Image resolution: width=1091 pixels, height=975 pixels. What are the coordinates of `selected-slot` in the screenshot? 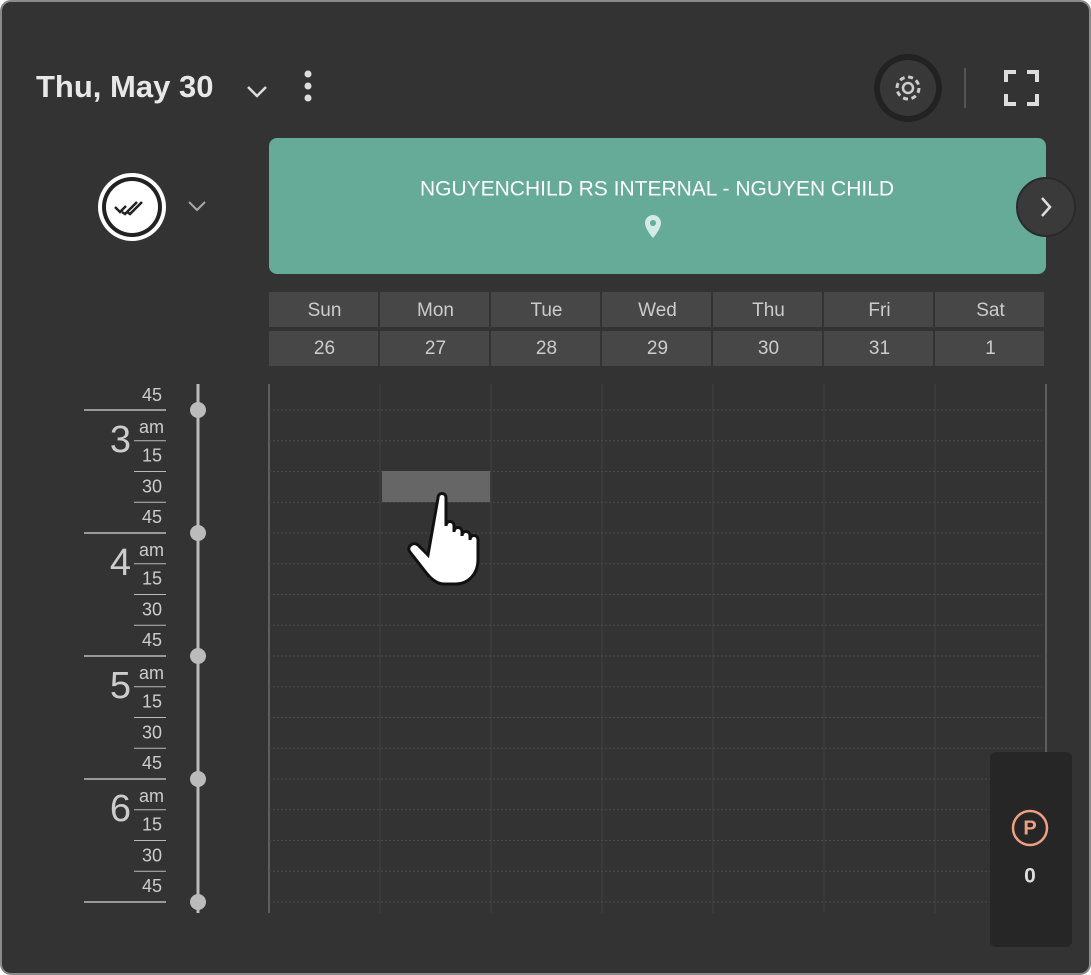 It's located at (436, 486).